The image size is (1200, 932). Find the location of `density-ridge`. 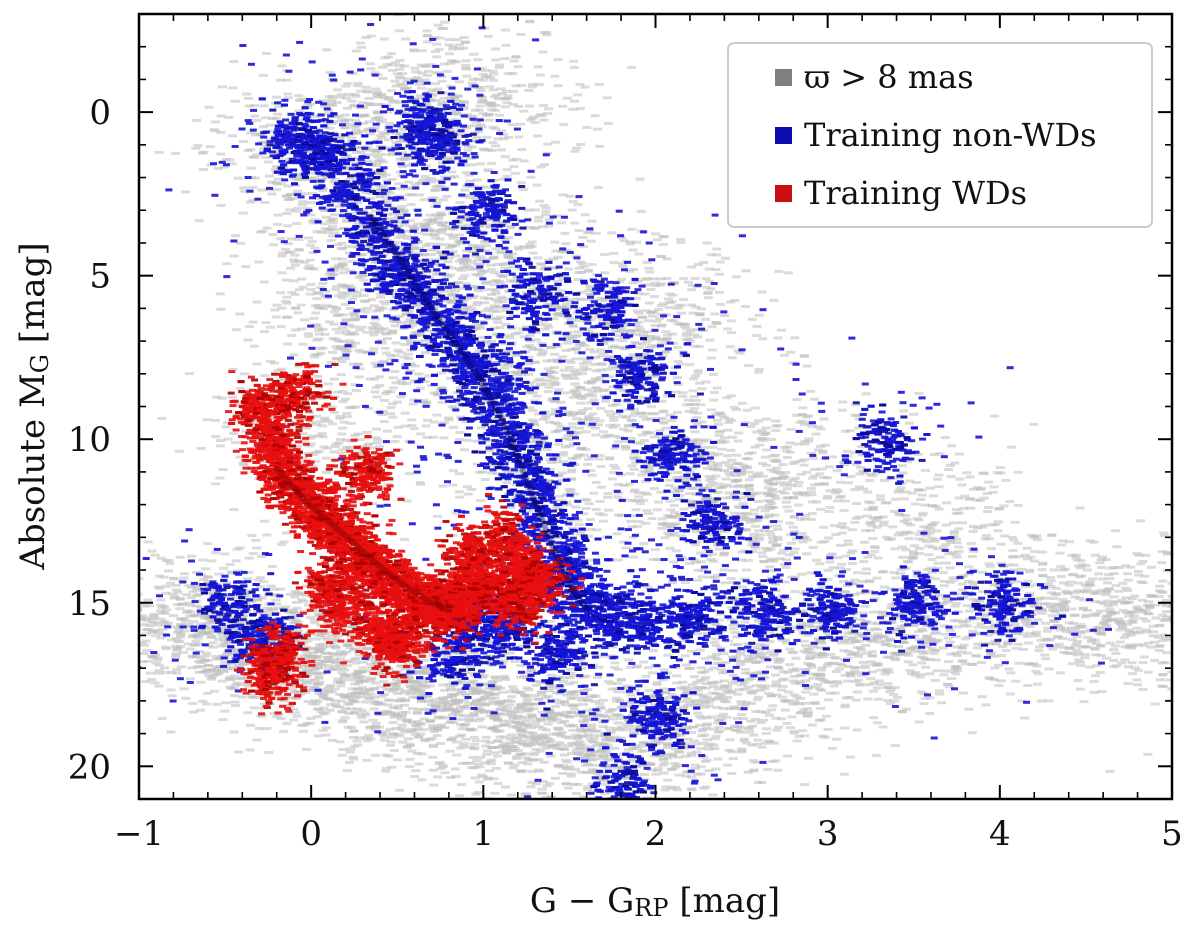

density-ridge is located at coordinates (431, 413).